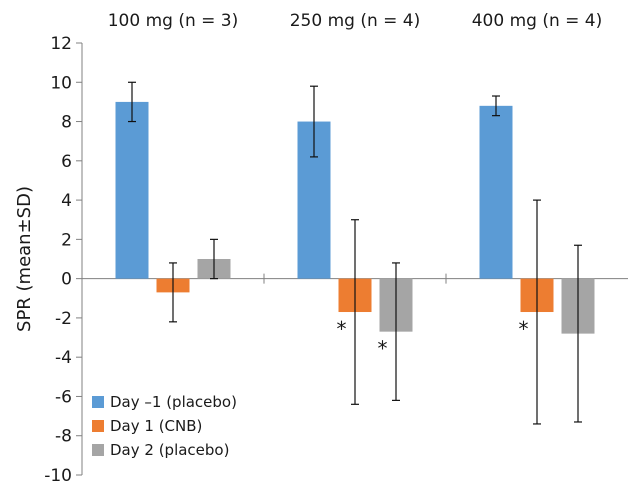 The width and height of the screenshot is (631, 484). What do you see at coordinates (66, 280) in the screenshot?
I see `y-tick-label: 0` at bounding box center [66, 280].